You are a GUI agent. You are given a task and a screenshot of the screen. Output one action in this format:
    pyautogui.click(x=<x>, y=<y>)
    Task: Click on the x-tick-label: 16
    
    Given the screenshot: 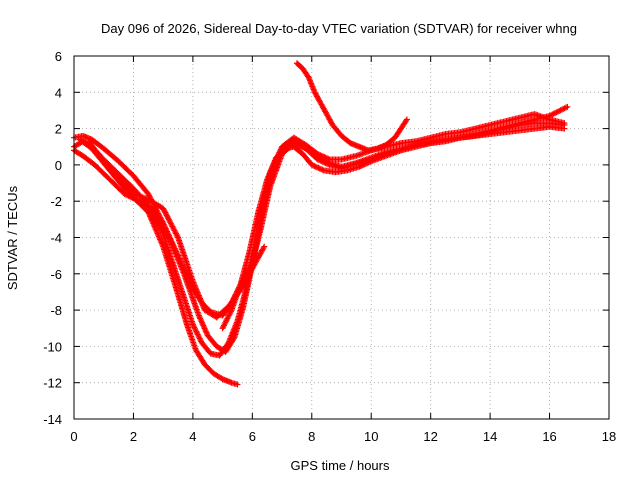 What is the action you would take?
    pyautogui.click(x=549, y=436)
    